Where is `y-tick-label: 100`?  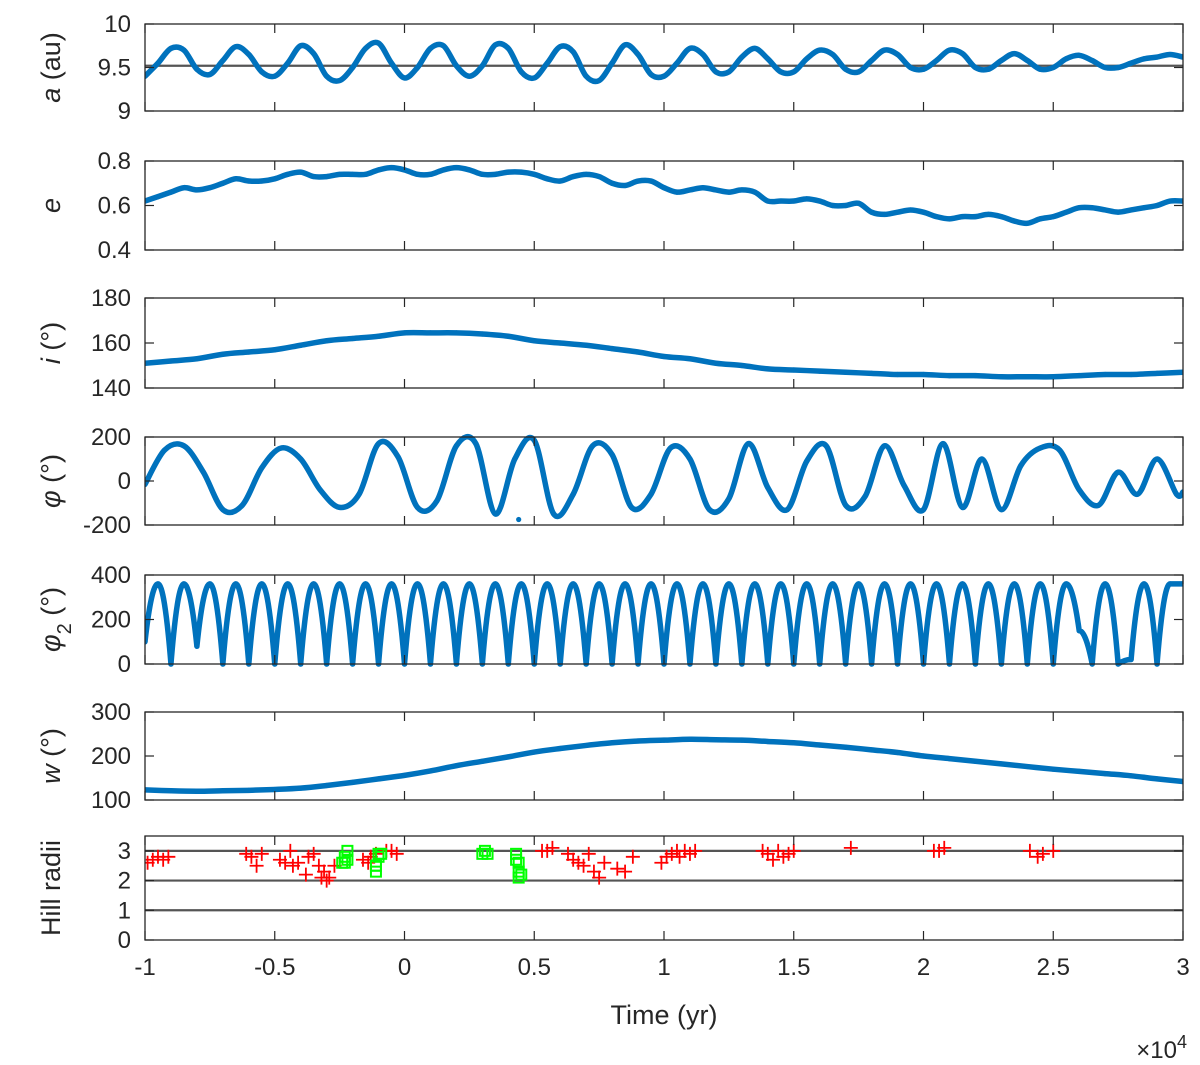
y-tick-label: 100 is located at coordinates (111, 800).